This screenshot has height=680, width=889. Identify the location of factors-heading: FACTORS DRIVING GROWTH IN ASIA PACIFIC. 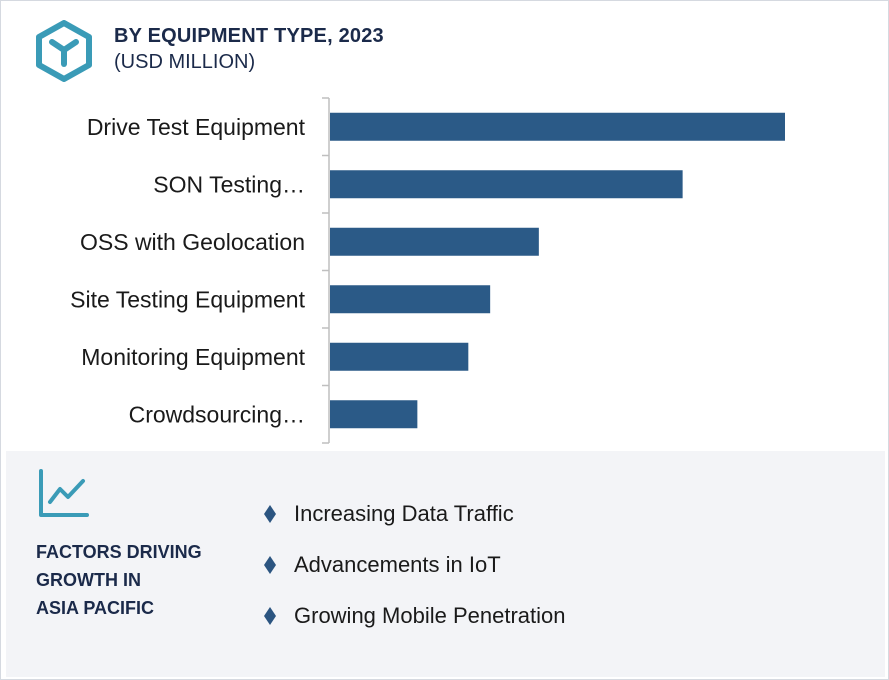
(141, 580).